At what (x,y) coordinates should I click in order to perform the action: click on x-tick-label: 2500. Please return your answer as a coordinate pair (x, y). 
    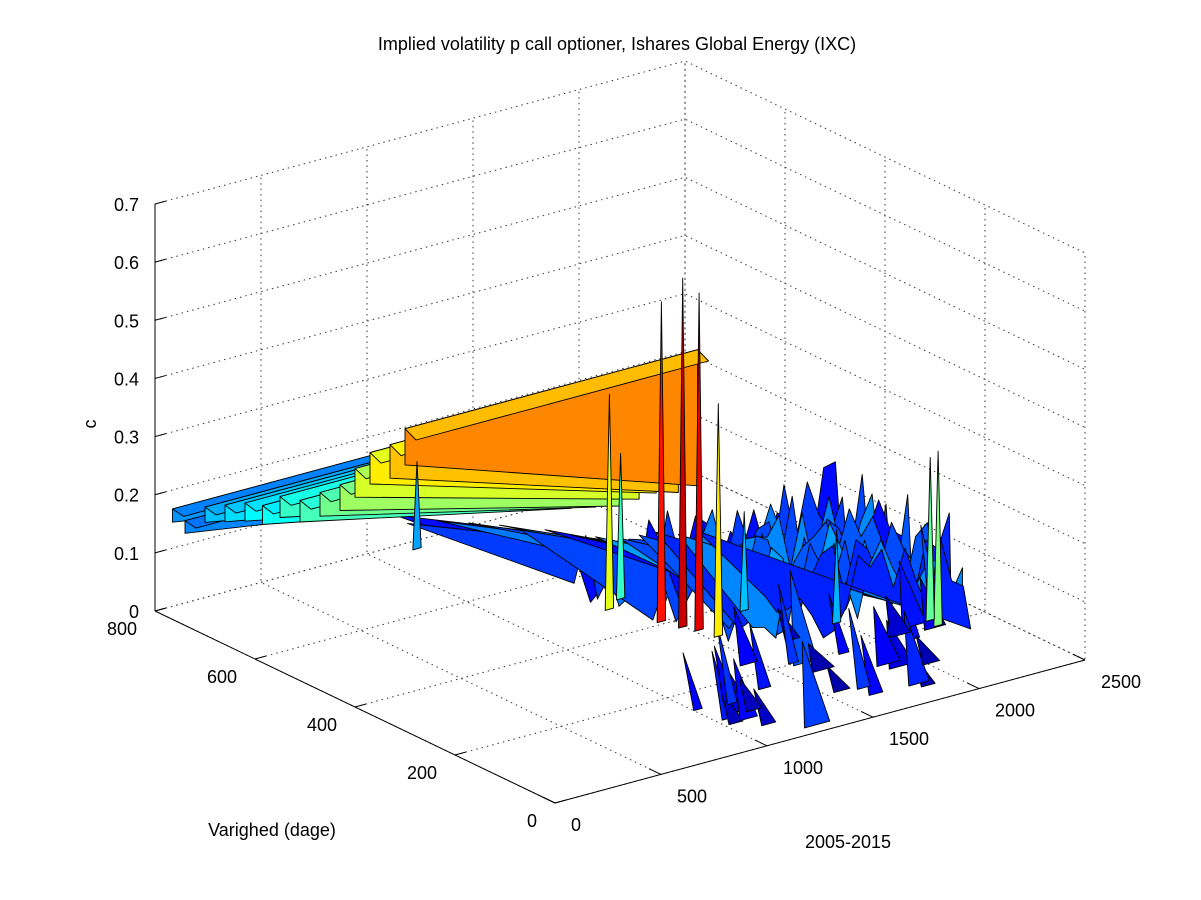
    Looking at the image, I should click on (1121, 682).